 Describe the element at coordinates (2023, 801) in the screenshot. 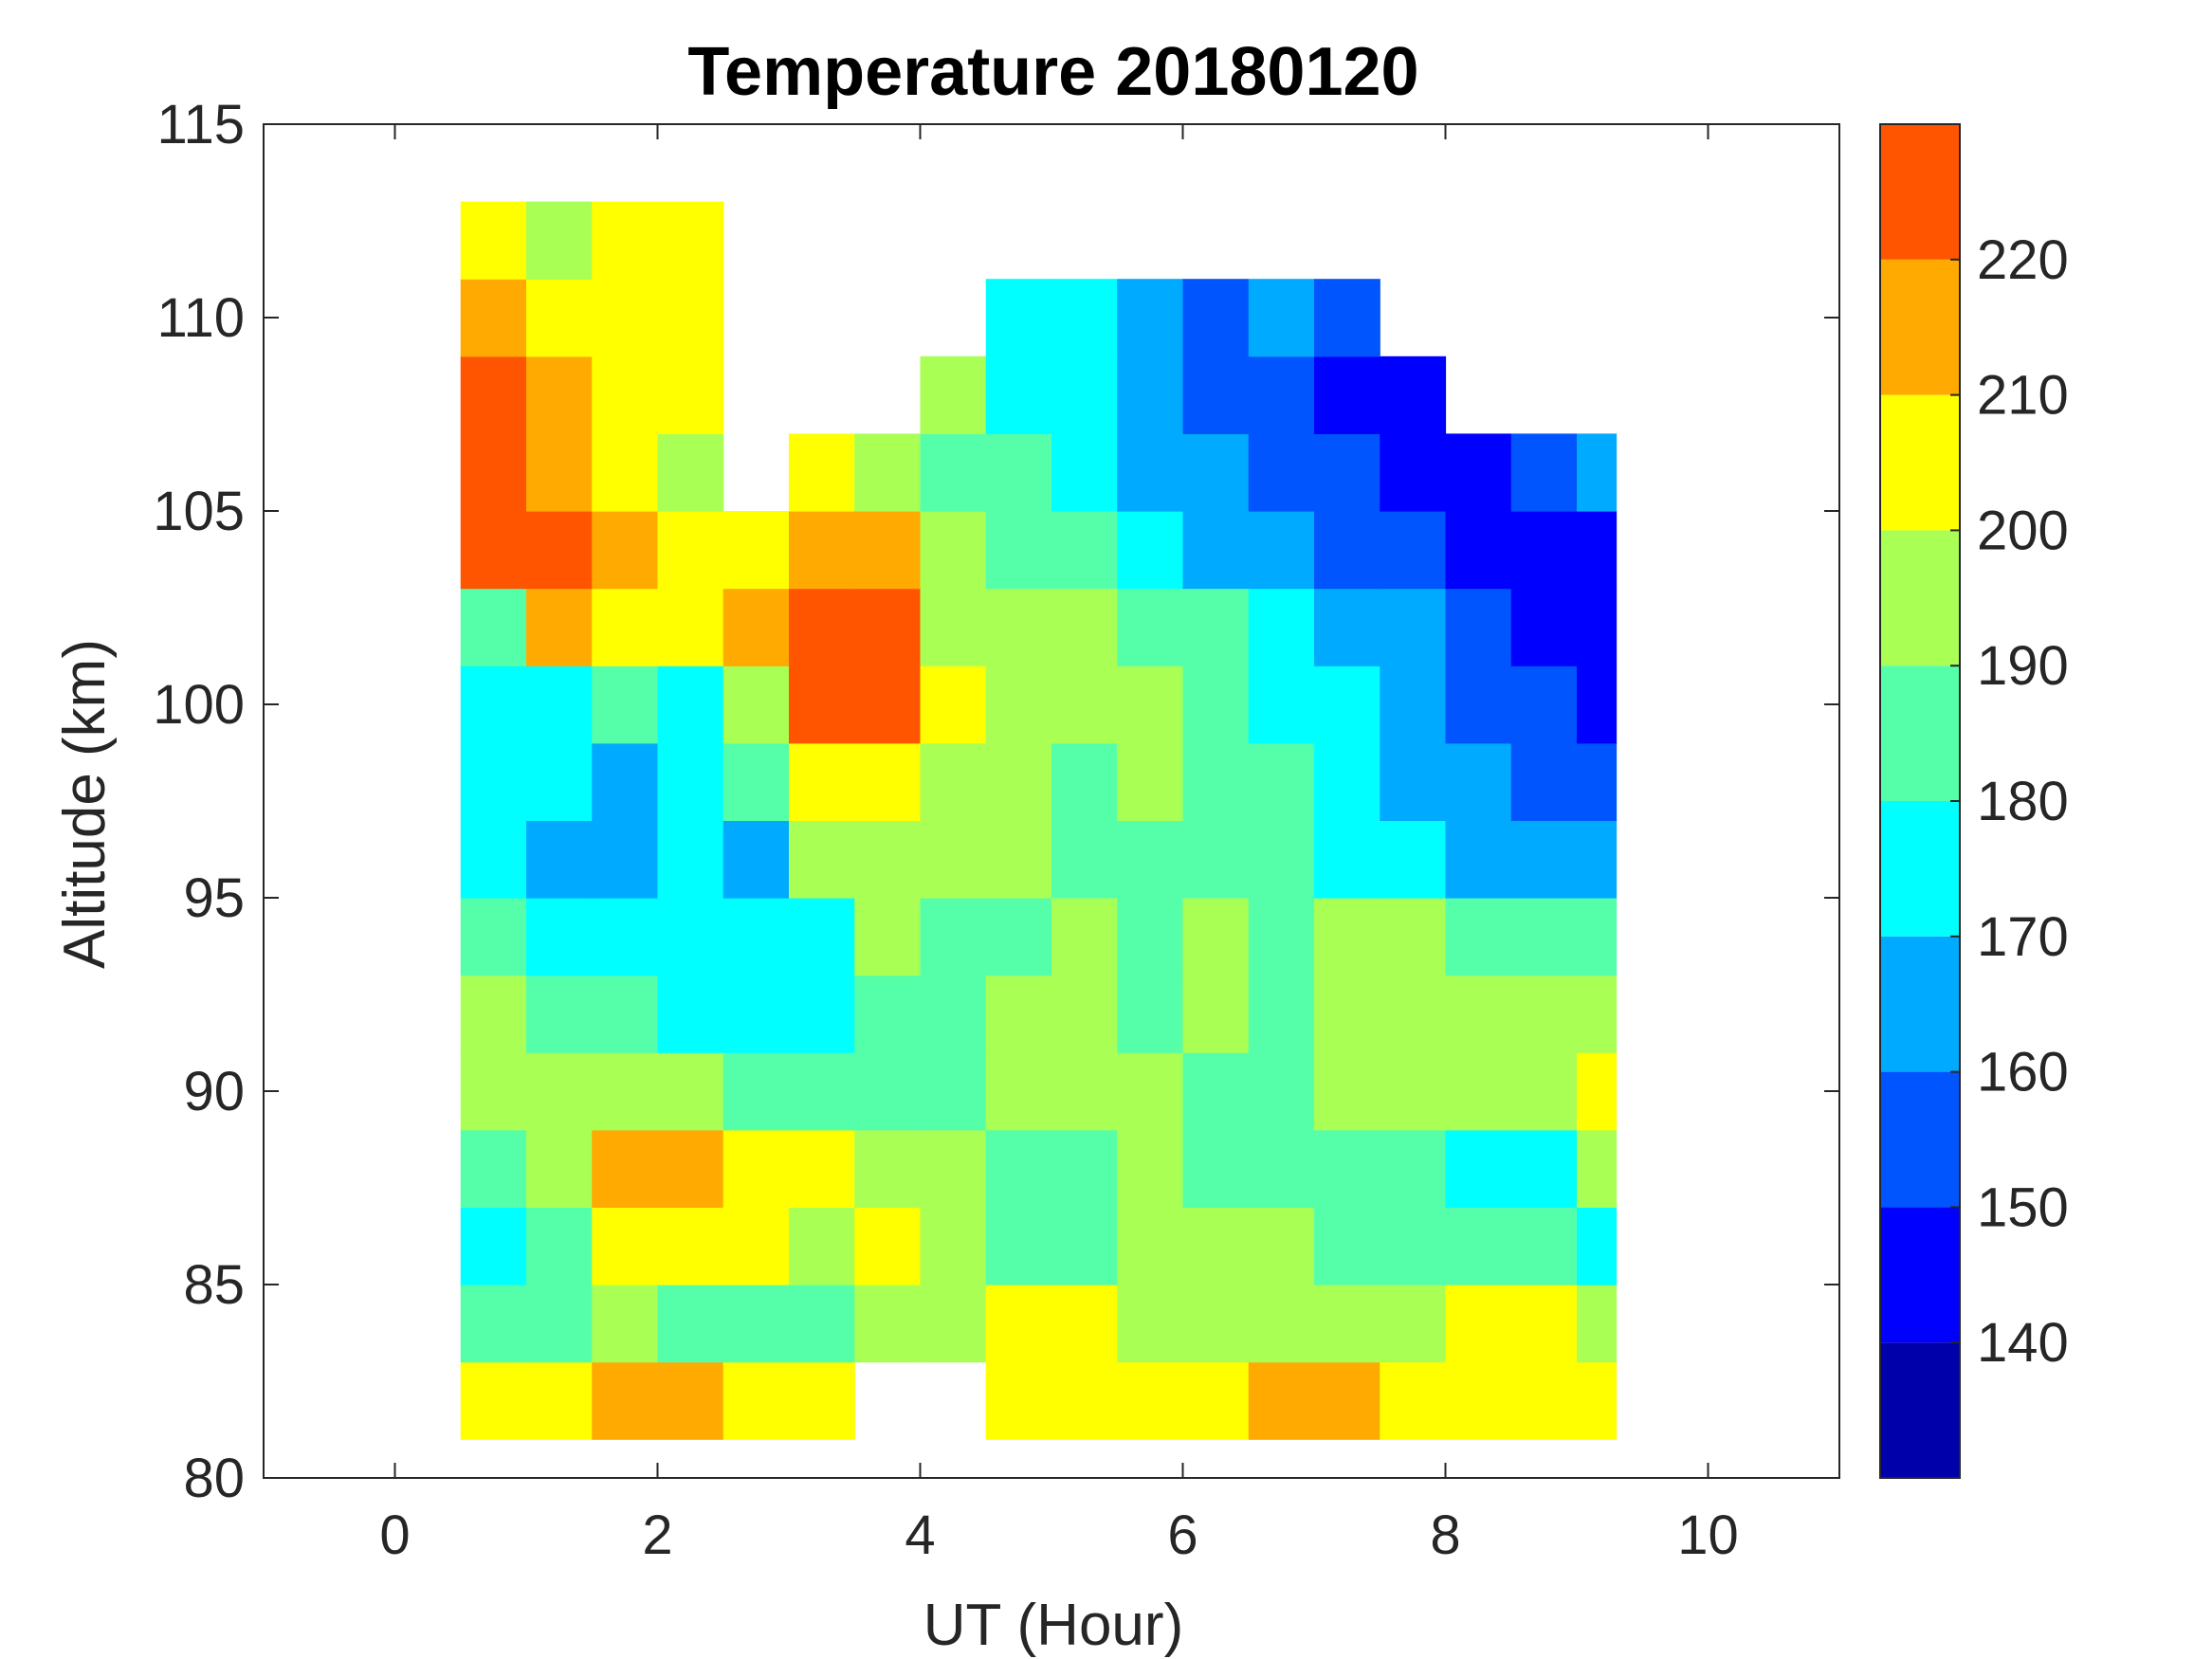

I see `colorbar-tick-label: 180` at that location.